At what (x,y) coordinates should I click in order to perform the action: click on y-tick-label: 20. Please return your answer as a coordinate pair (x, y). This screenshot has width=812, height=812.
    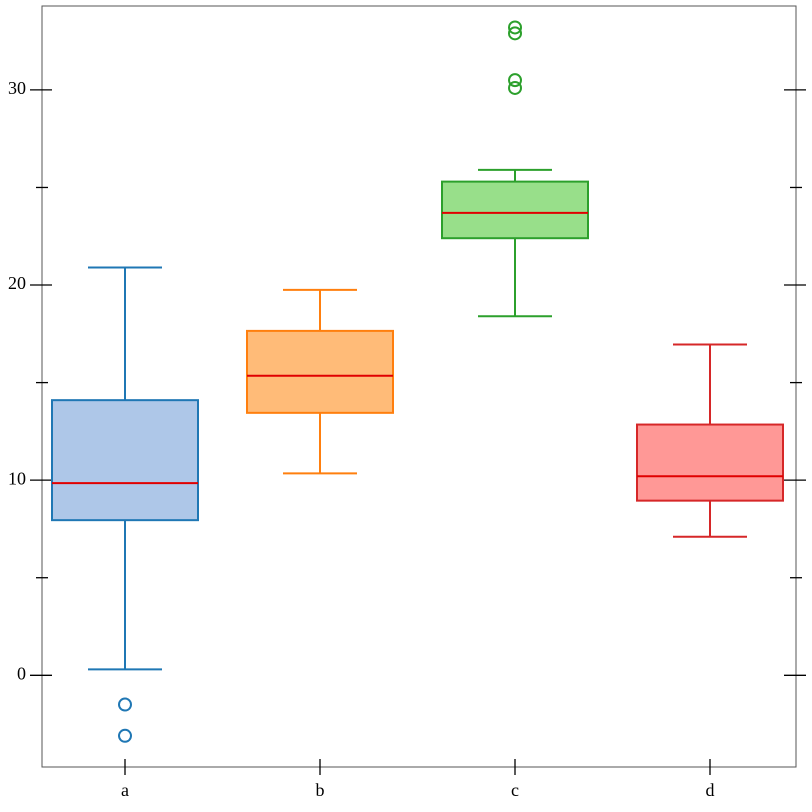
    Looking at the image, I should click on (17, 283).